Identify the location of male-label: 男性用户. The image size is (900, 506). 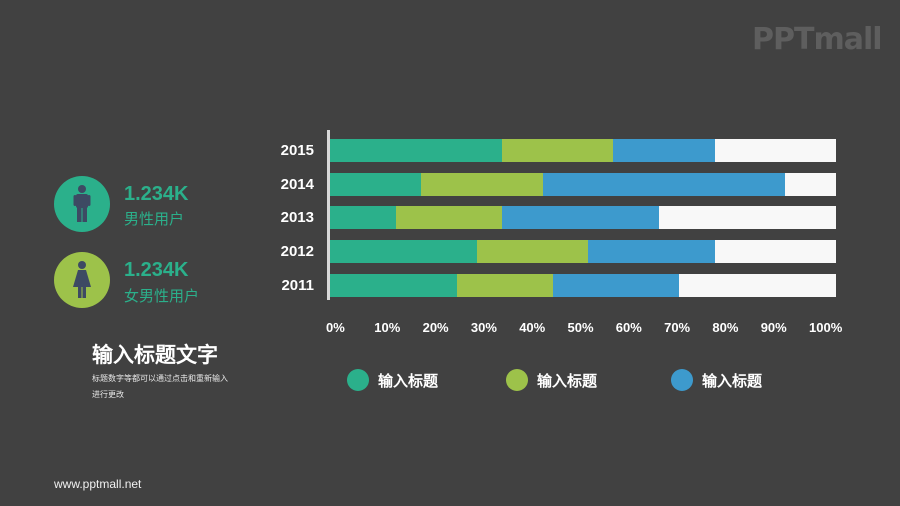
(154, 219).